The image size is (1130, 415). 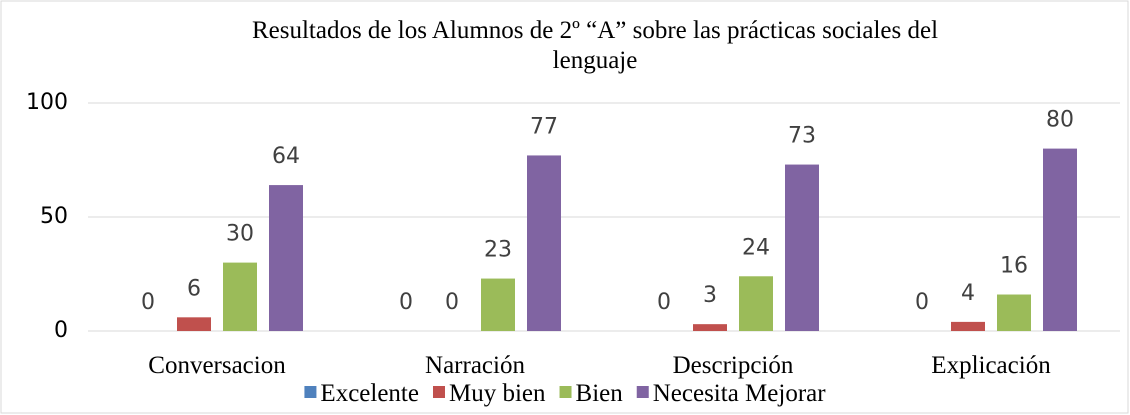 What do you see at coordinates (1060, 120) in the screenshot?
I see `value-label: 80` at bounding box center [1060, 120].